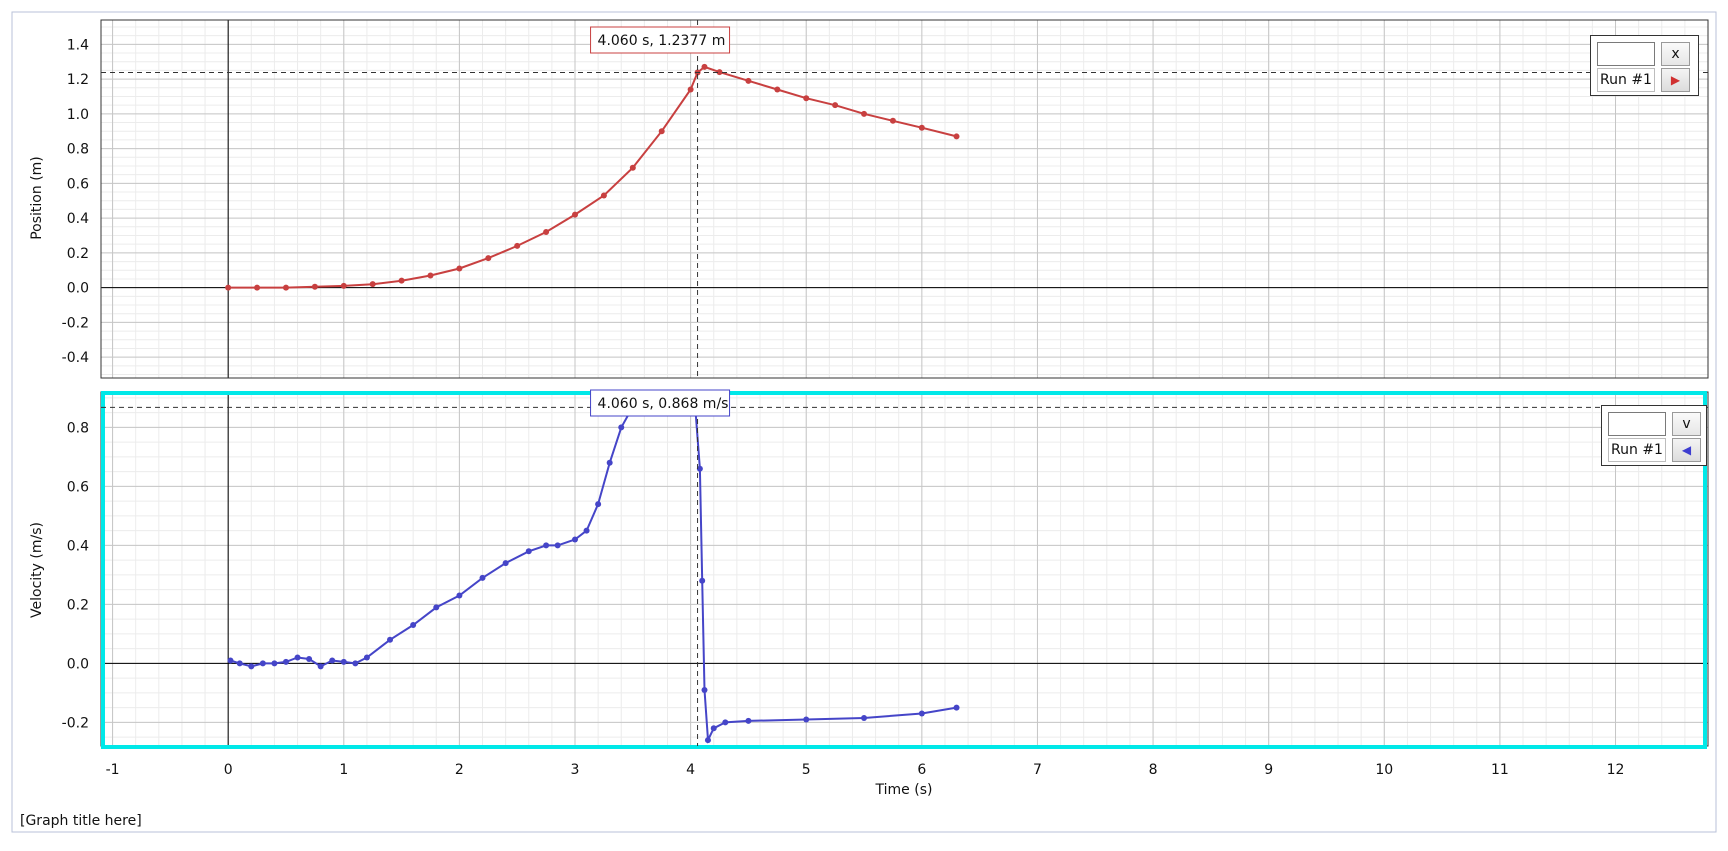 The image size is (1728, 851). What do you see at coordinates (78, 115) in the screenshot?
I see `position-y-tick-label: 1.0` at bounding box center [78, 115].